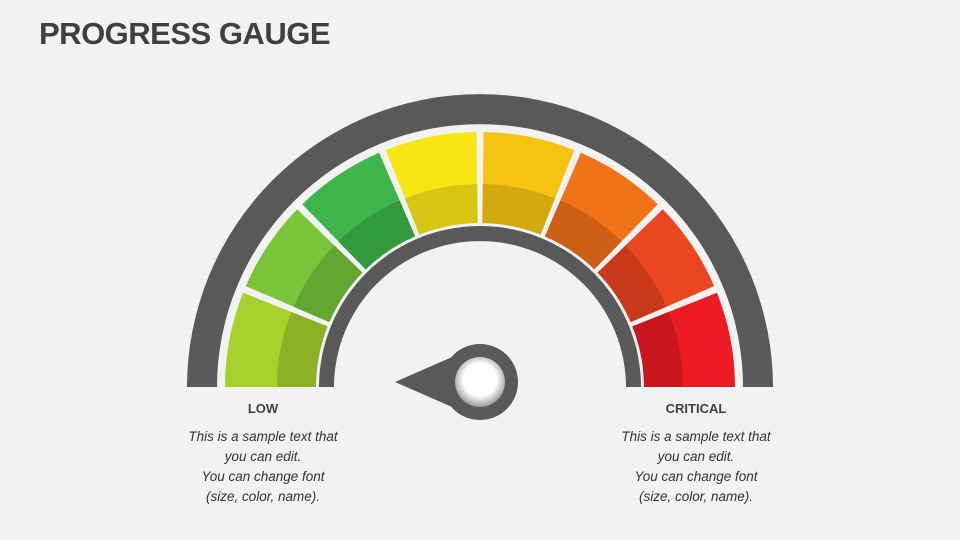 This screenshot has width=960, height=540. Describe the element at coordinates (263, 496) in the screenshot. I see `low-line-4: (size, color, name).` at that location.